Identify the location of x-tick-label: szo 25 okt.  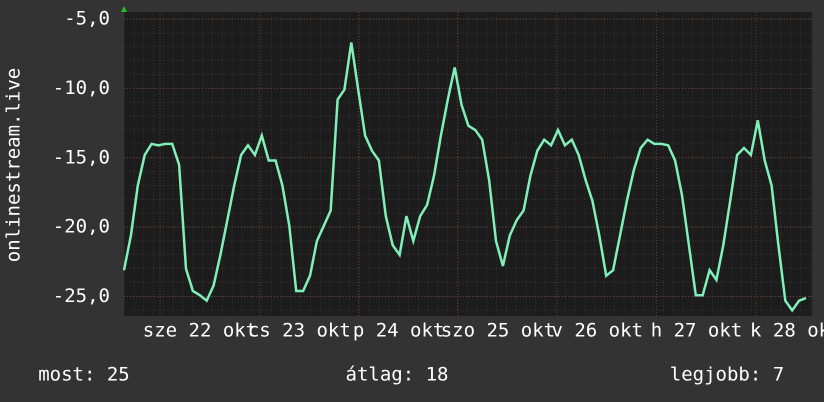
(498, 331).